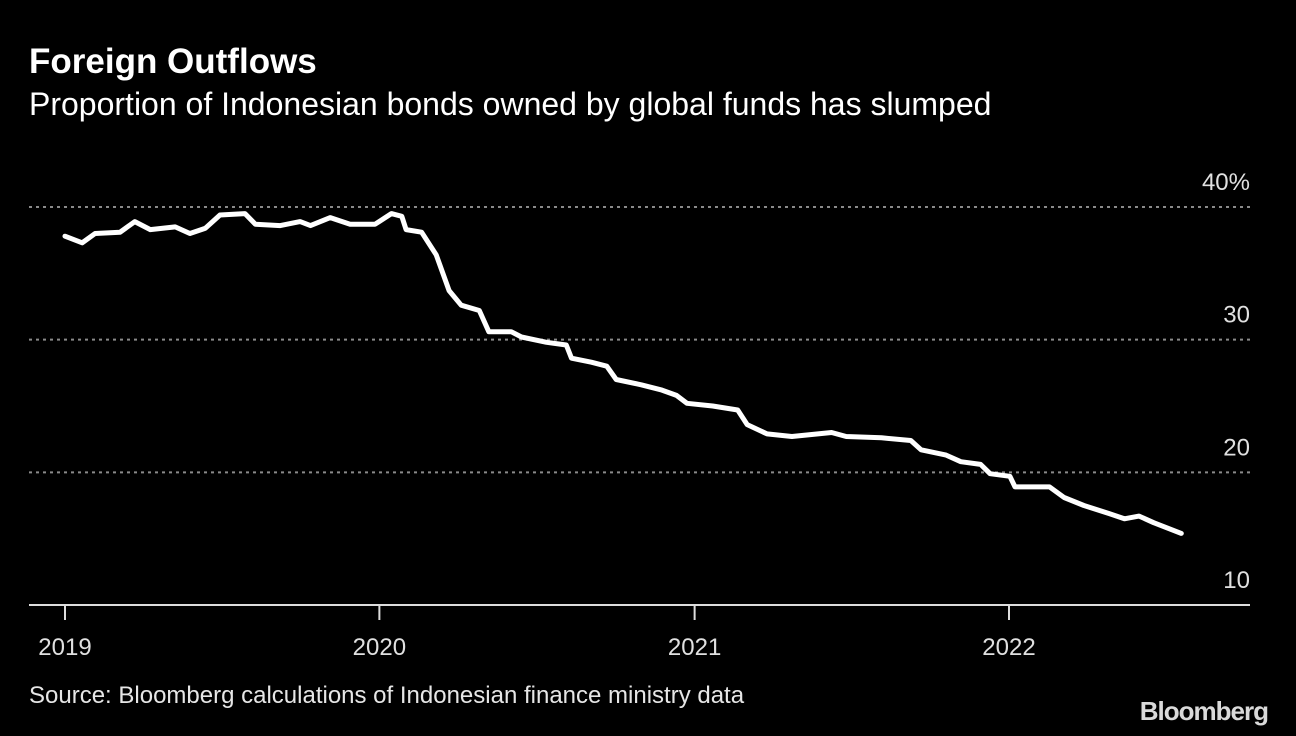 Image resolution: width=1296 pixels, height=736 pixels. What do you see at coordinates (1236, 315) in the screenshot?
I see `y-tick-label: 30` at bounding box center [1236, 315].